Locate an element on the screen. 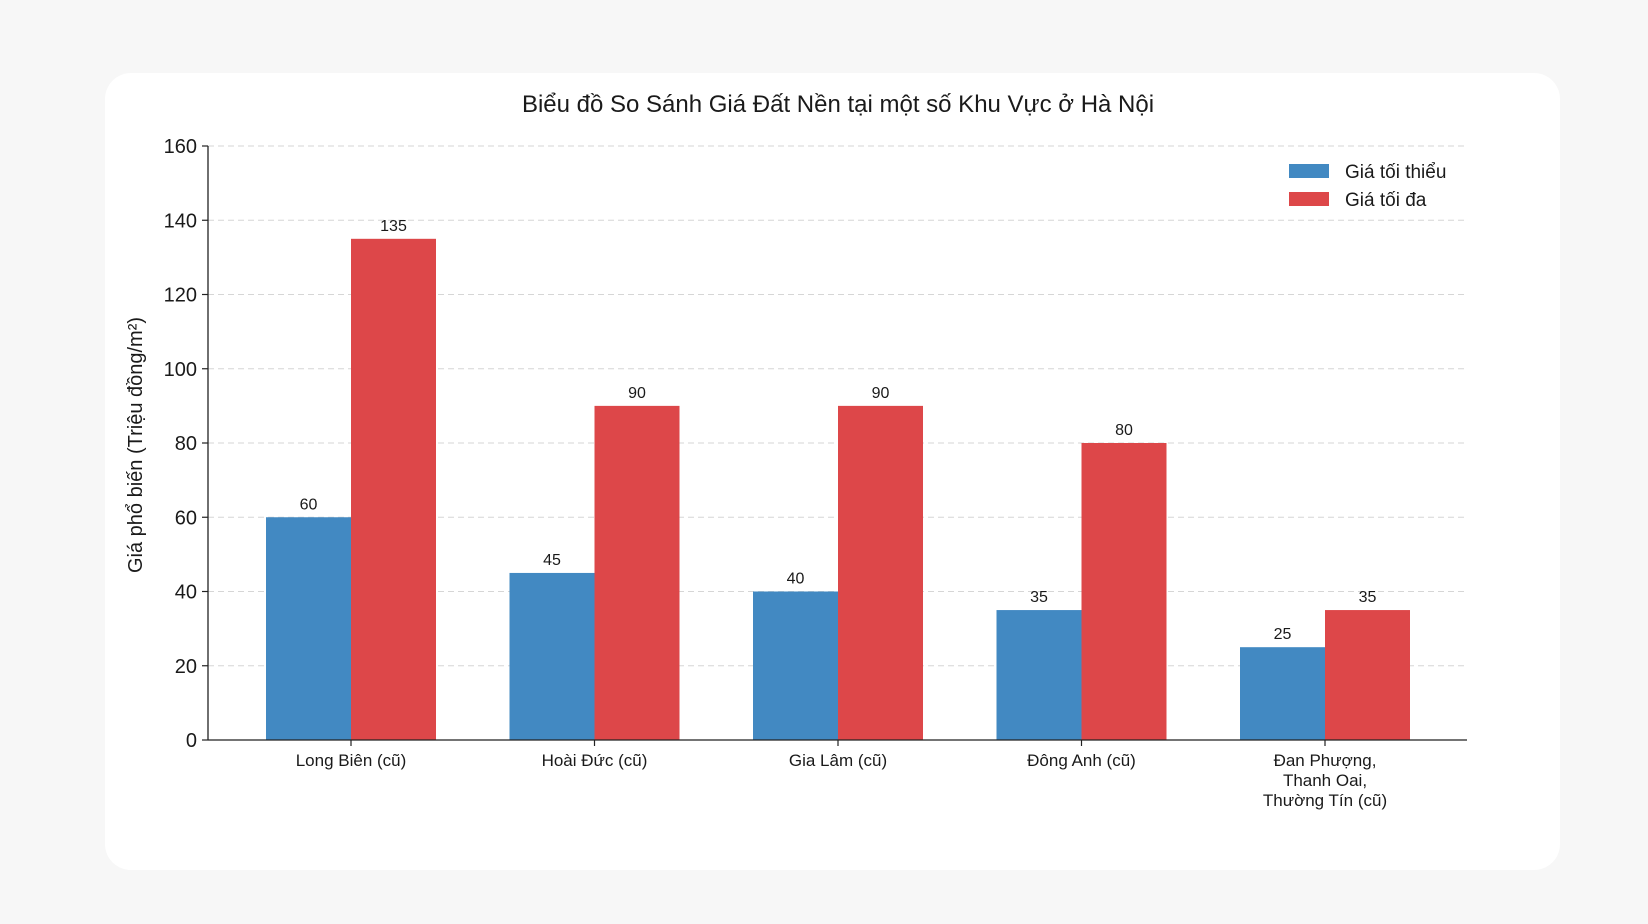 This screenshot has width=1648, height=924. legend-entry: Giá tối đa is located at coordinates (1386, 200).